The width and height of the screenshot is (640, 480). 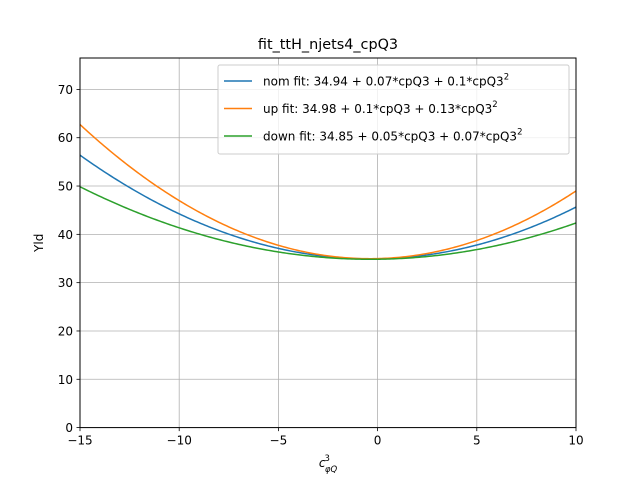 I want to click on x-tick-label: 5, so click(x=477, y=441).